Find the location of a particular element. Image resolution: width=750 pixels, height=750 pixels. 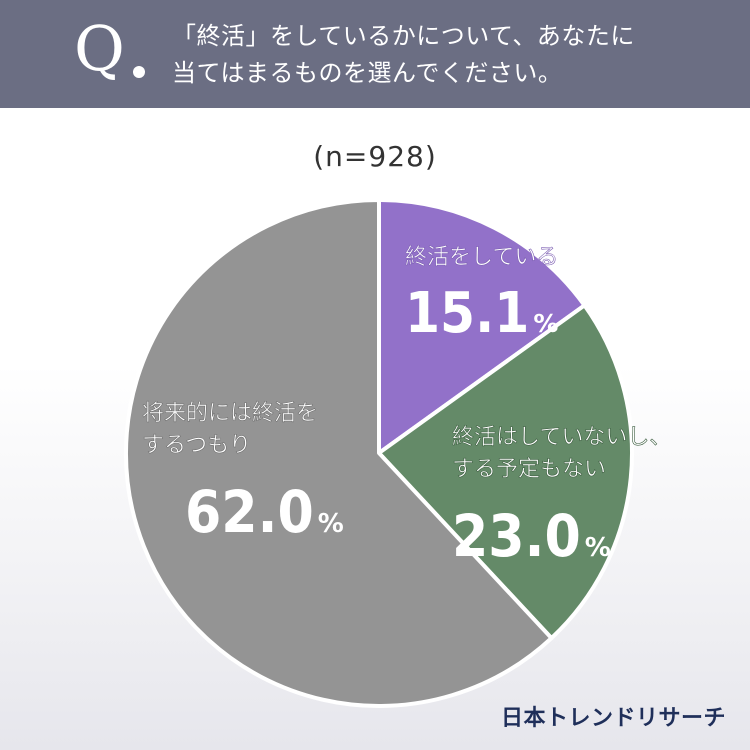

slice-label-group-2: 終活はしていないし、する予定もない 23.0% is located at coordinates (562, 497).